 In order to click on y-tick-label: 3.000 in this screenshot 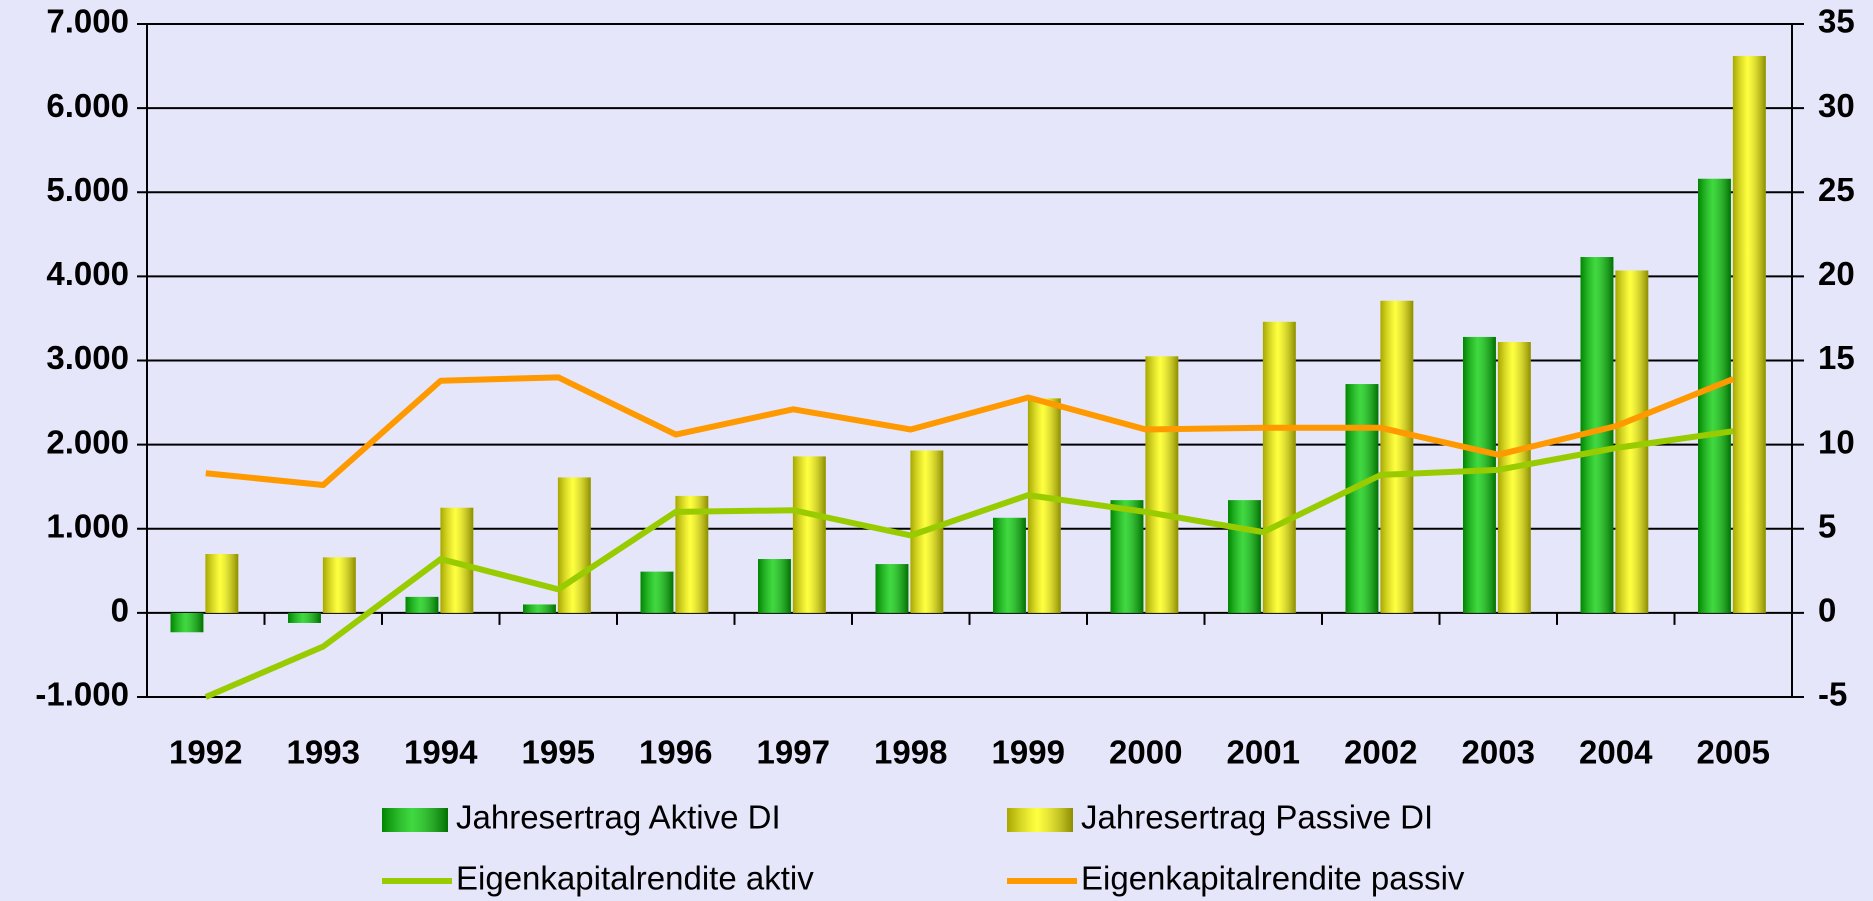, I will do `click(87, 357)`.